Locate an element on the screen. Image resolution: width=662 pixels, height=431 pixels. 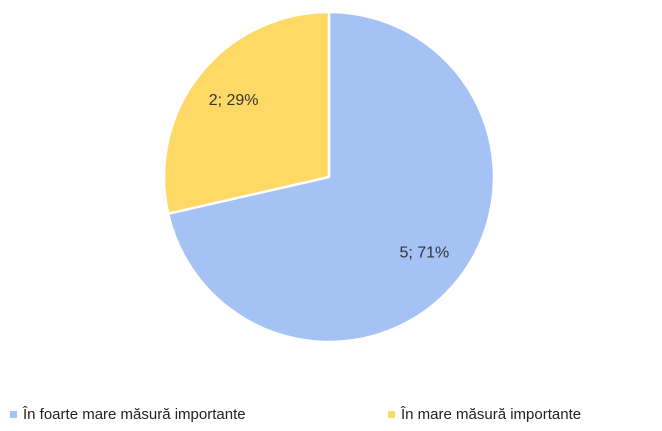
legend-label: În mare măsură importante is located at coordinates (490, 414).